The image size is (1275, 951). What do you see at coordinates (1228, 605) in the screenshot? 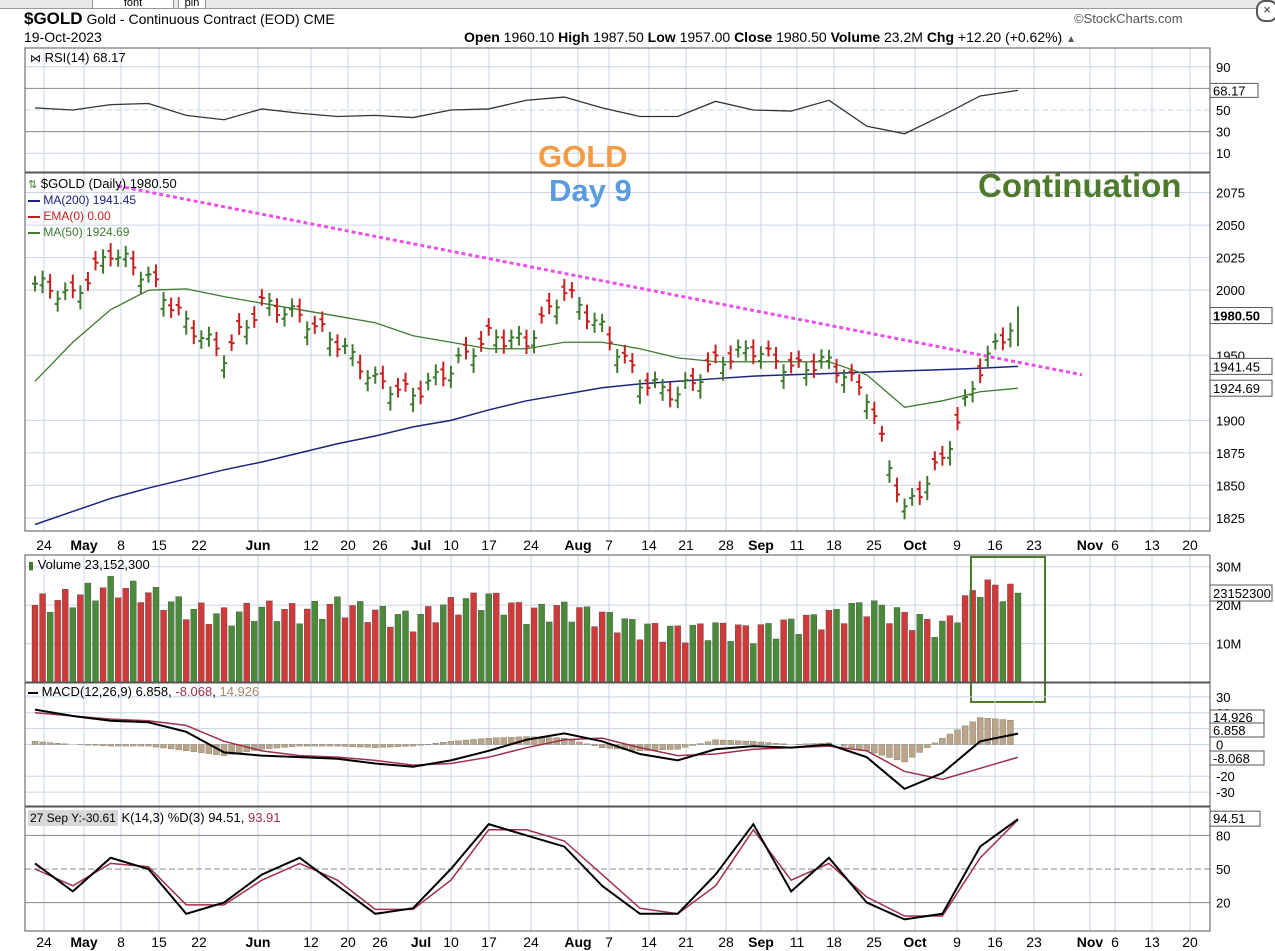
I see `volume-tick-label: 20M` at bounding box center [1228, 605].